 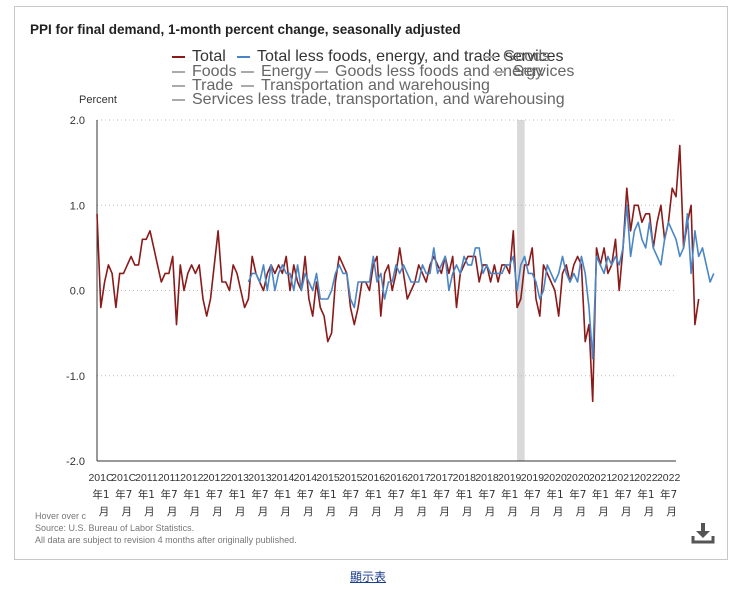 What do you see at coordinates (75, 377) in the screenshot?
I see `y-tick-label: -1.0` at bounding box center [75, 377].